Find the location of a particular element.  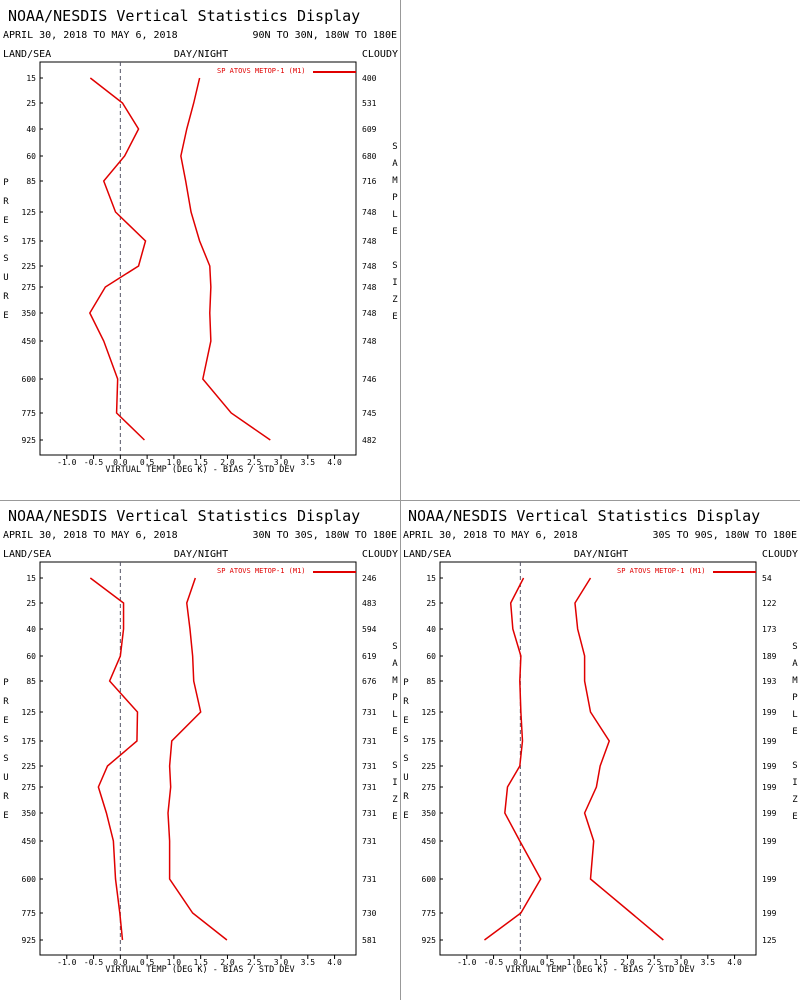

sample-size-label: 246 is located at coordinates (369, 578).